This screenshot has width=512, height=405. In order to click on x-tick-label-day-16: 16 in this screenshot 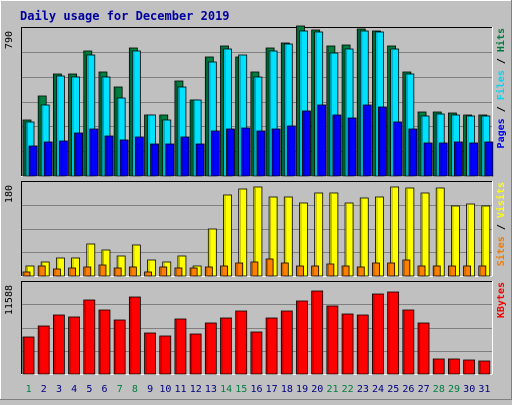, I will do `click(256, 389)`.